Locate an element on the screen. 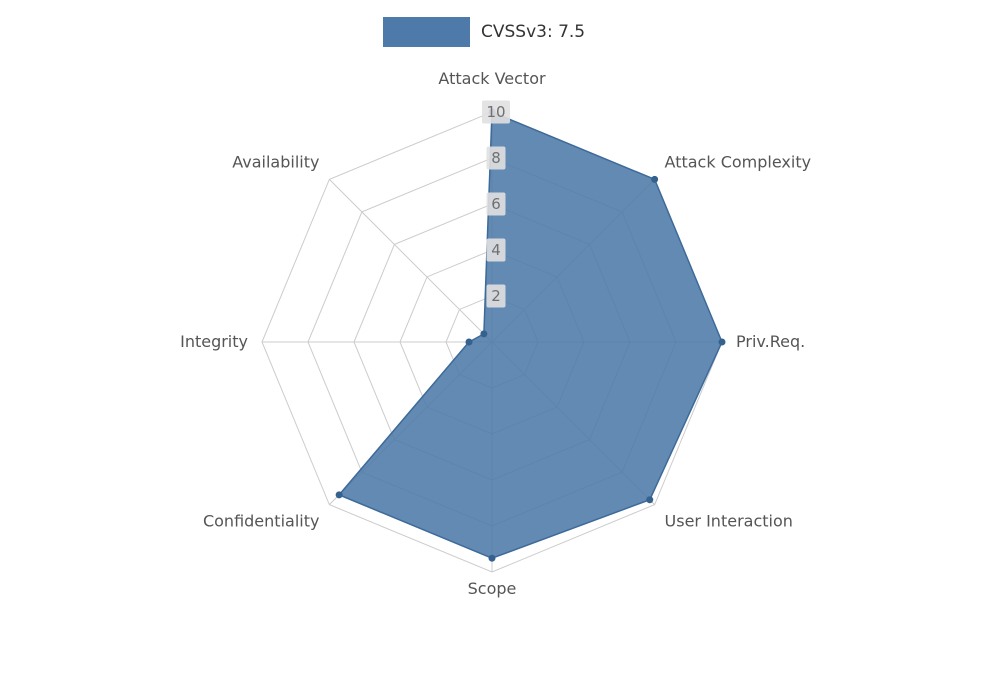 Image resolution: width=1000 pixels, height=700 pixels. axis-label-priv-req-: Priv.Req. is located at coordinates (770, 341).